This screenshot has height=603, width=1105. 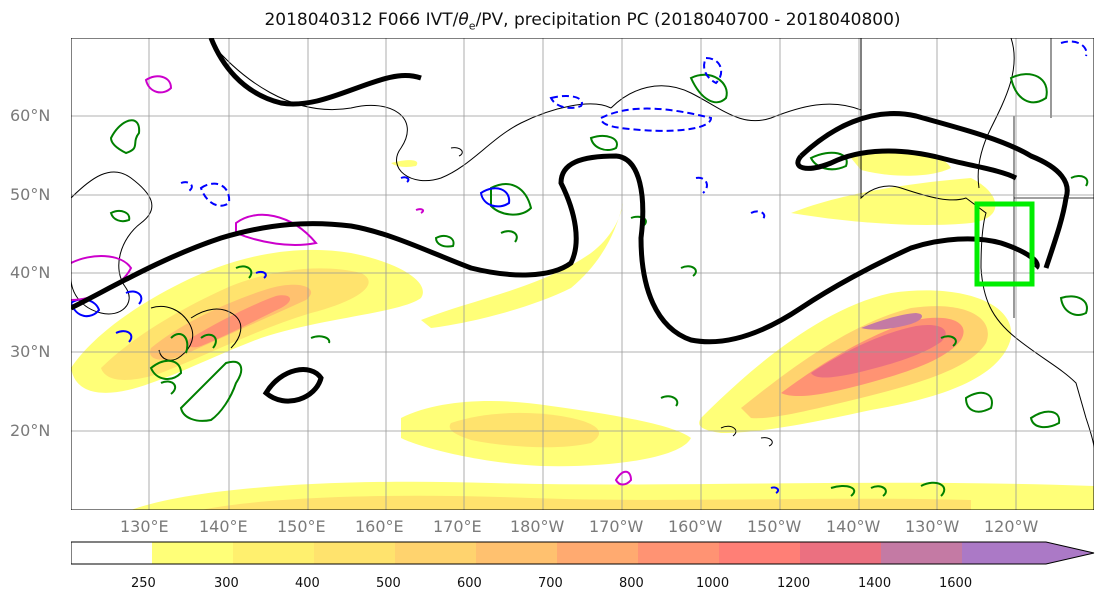 I want to click on lat-label-30n: 30°N, so click(x=30, y=351).